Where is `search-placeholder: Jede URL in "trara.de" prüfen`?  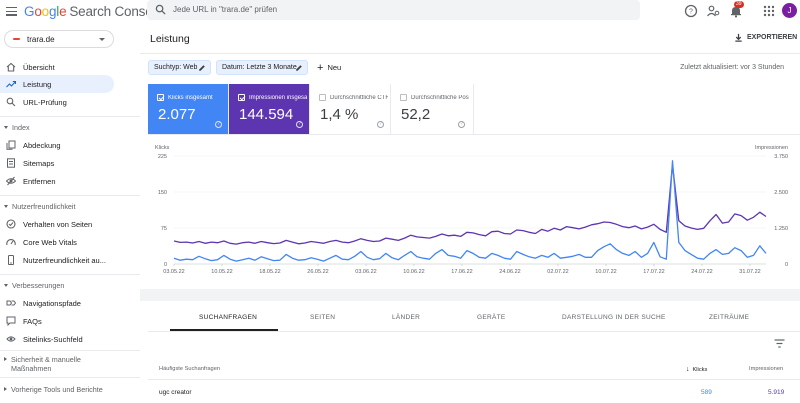
search-placeholder: Jede URL in "trara.de" prüfen is located at coordinates (225, 9).